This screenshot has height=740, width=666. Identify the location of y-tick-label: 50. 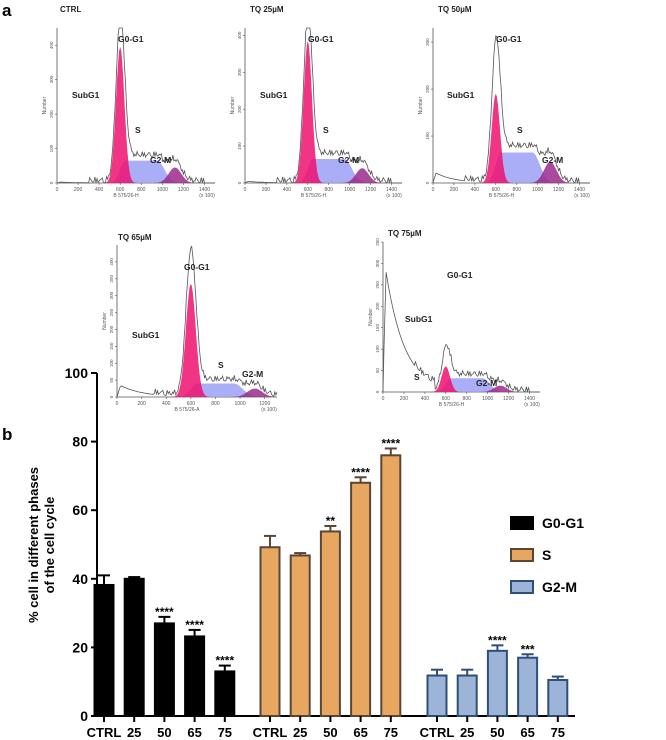
(111, 380).